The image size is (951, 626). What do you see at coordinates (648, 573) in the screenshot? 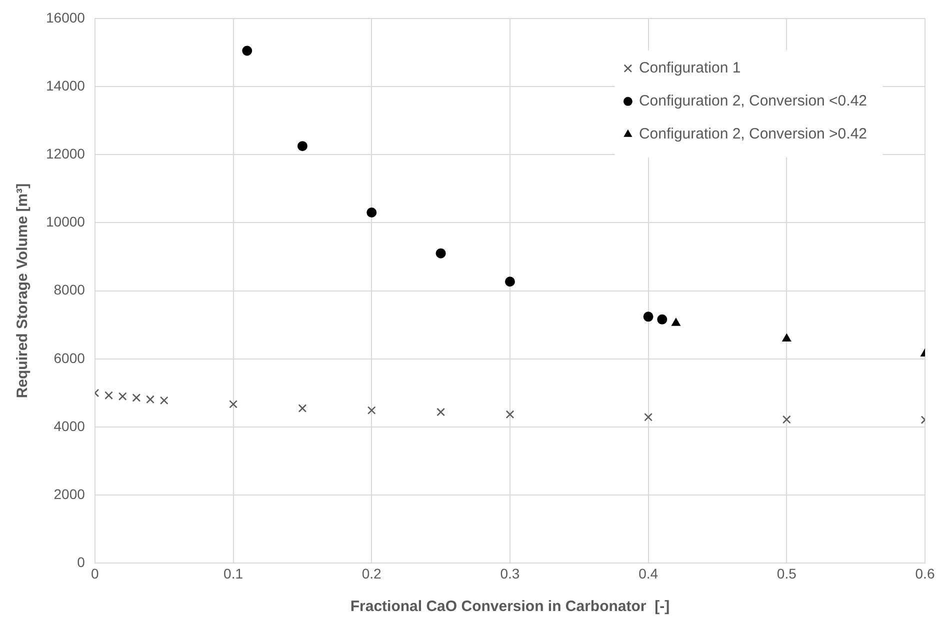
I see `x-tick-label: 0.4` at bounding box center [648, 573].